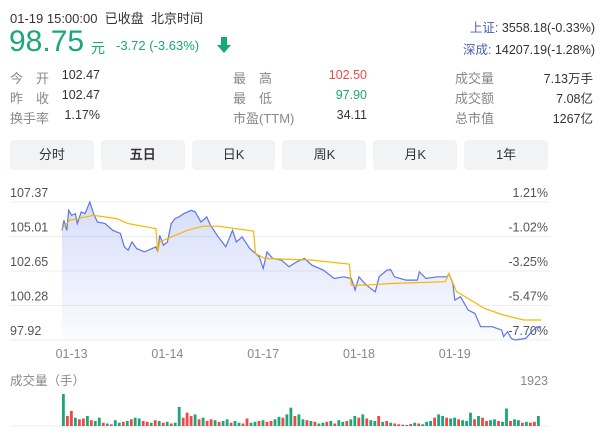 This screenshot has height=435, width=605. What do you see at coordinates (176, 18) in the screenshot?
I see `timezone: 北京时间` at bounding box center [176, 18].